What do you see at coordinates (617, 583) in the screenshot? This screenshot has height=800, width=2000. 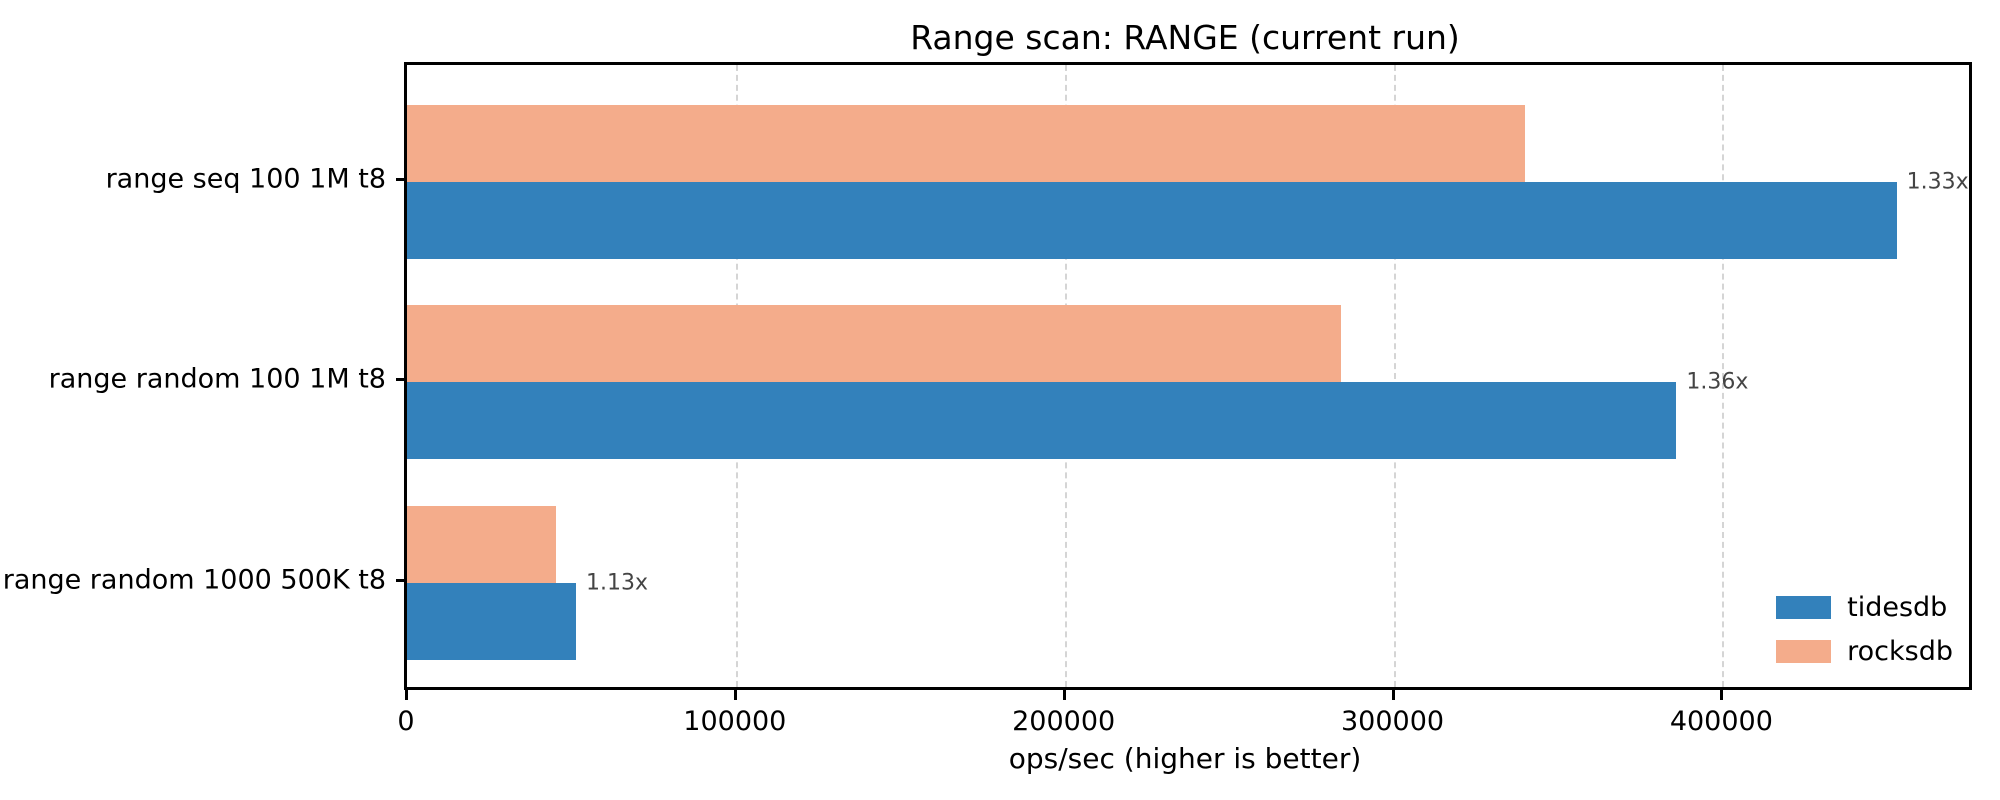 I see `ratio-annotation-2: 1.13x` at bounding box center [617, 583].